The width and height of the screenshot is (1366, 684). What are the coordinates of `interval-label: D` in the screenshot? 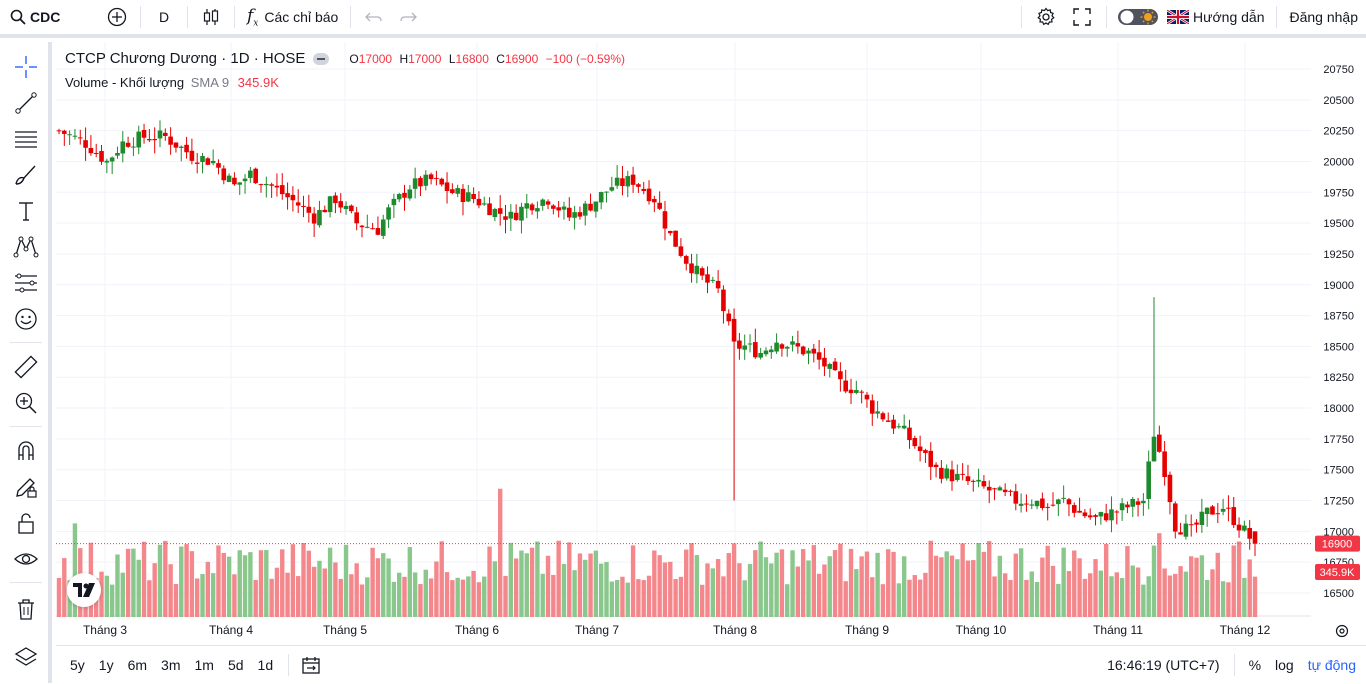 It's located at (164, 17).